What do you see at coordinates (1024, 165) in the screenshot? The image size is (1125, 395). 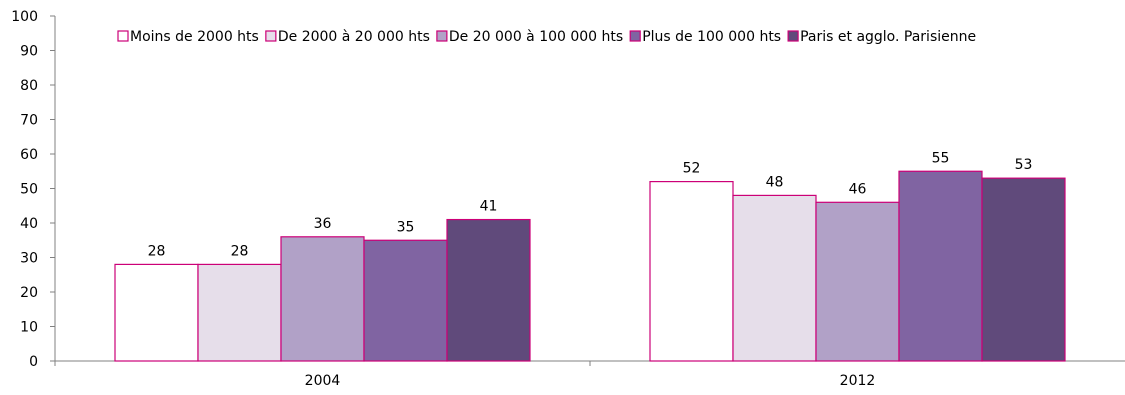 I see `bar-value-label: 53` at bounding box center [1024, 165].